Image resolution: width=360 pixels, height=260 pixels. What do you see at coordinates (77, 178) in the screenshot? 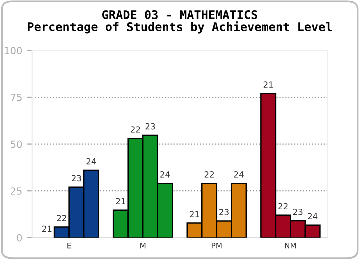
I see `series-label: 23` at bounding box center [77, 178].